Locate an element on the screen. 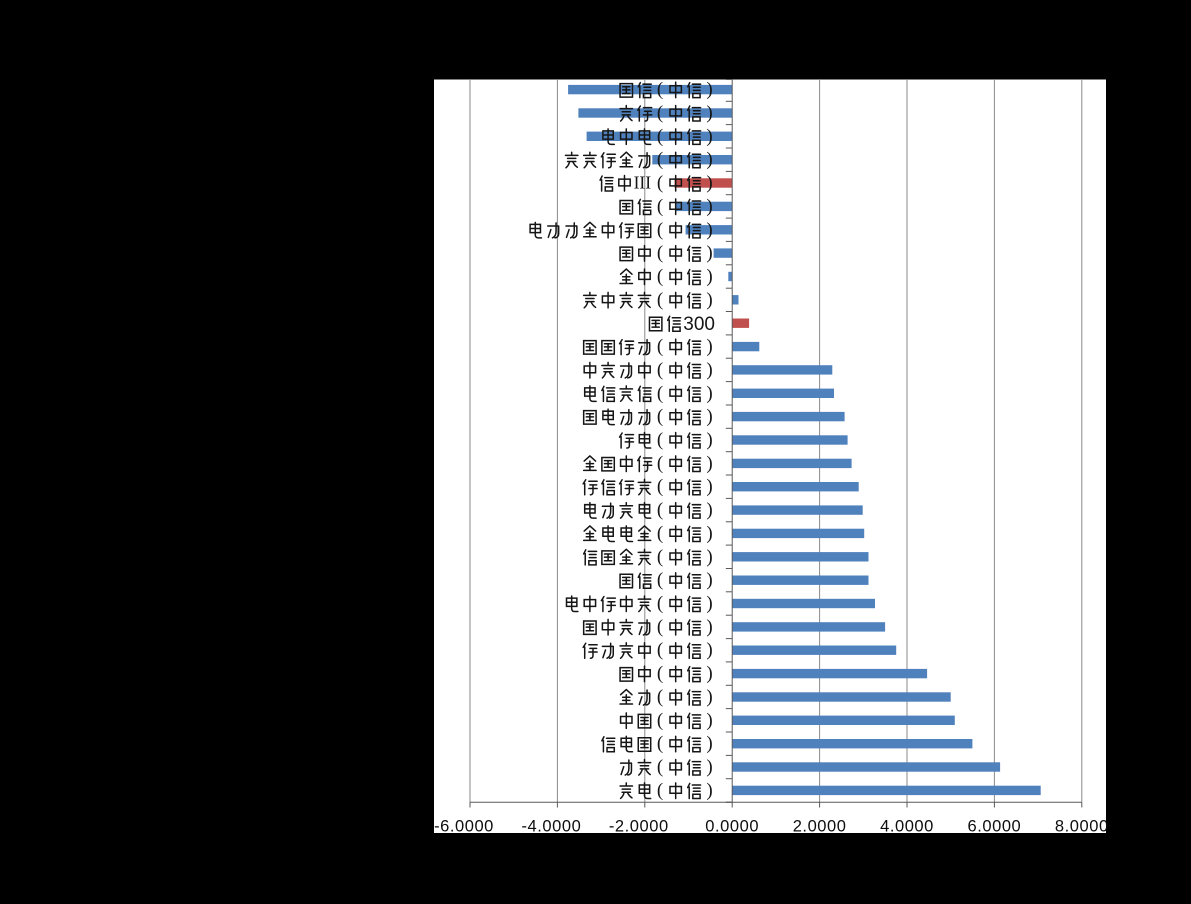 Image resolution: width=1191 pixels, height=904 pixels. svg-text: 8.0000 is located at coordinates (1082, 827).